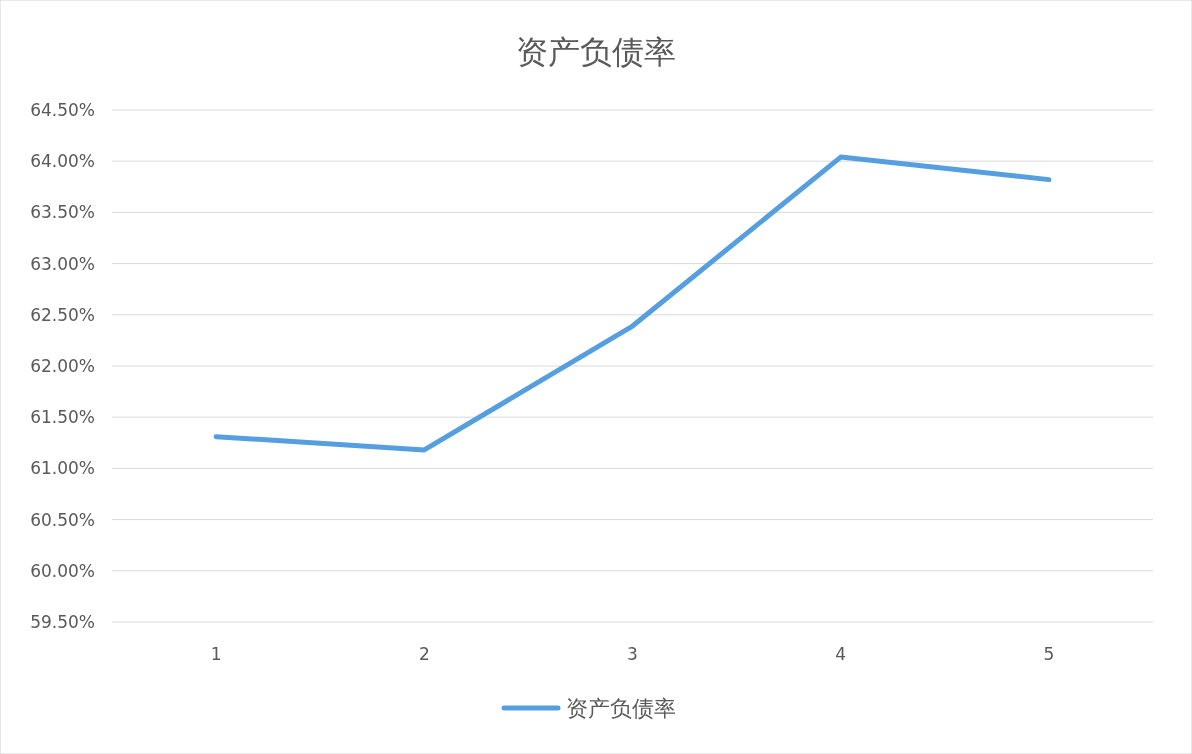 This screenshot has height=754, width=1192. I want to click on x-tick-label: 2, so click(424, 654).